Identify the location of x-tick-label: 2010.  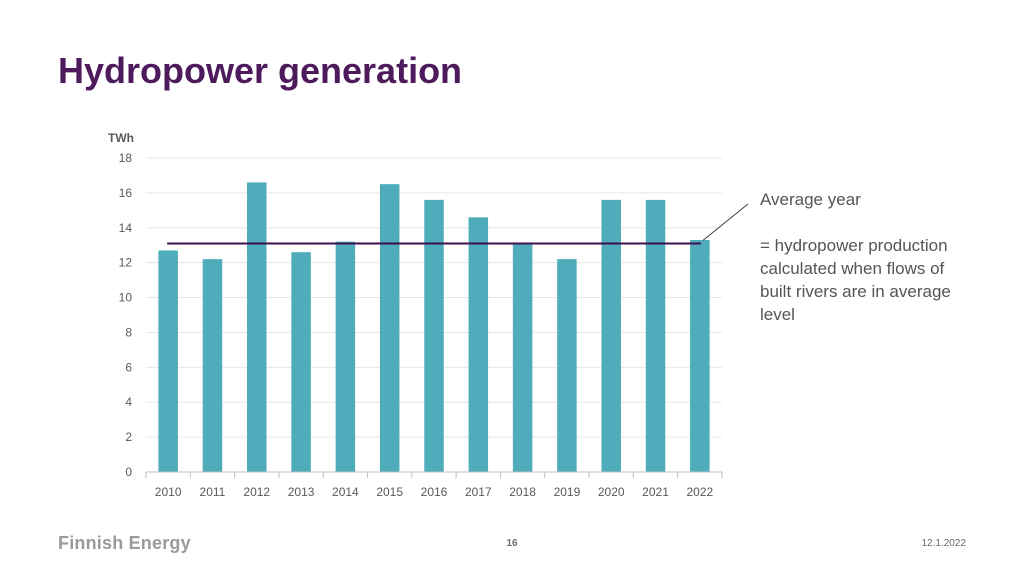
(168, 492).